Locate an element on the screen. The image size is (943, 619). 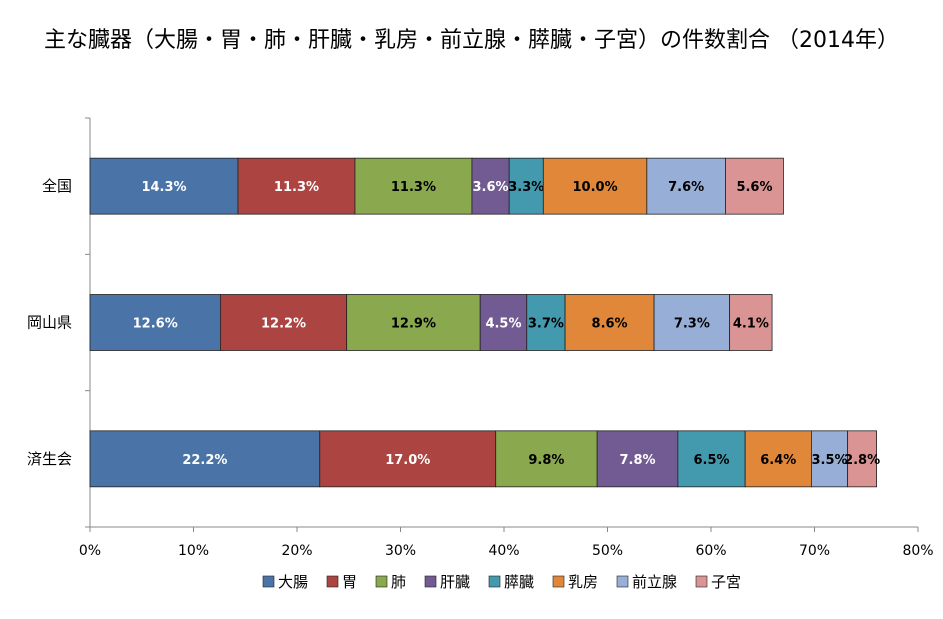
x-tick-label: 80% is located at coordinates (917, 551).